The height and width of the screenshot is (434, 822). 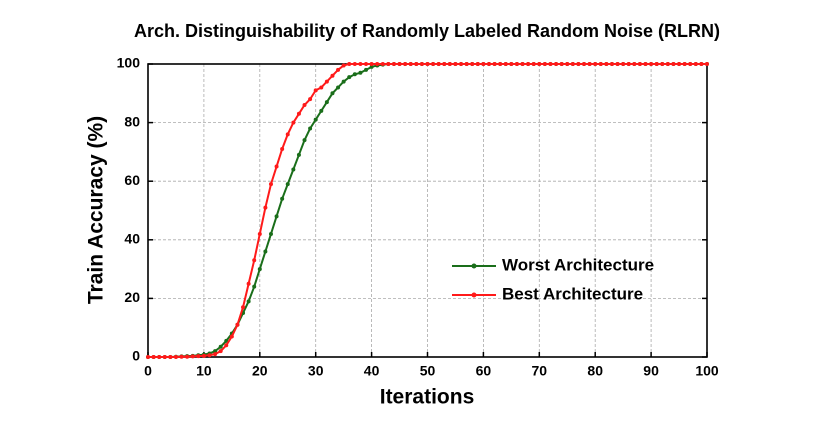 I want to click on x-tick-label: 30, so click(x=316, y=371).